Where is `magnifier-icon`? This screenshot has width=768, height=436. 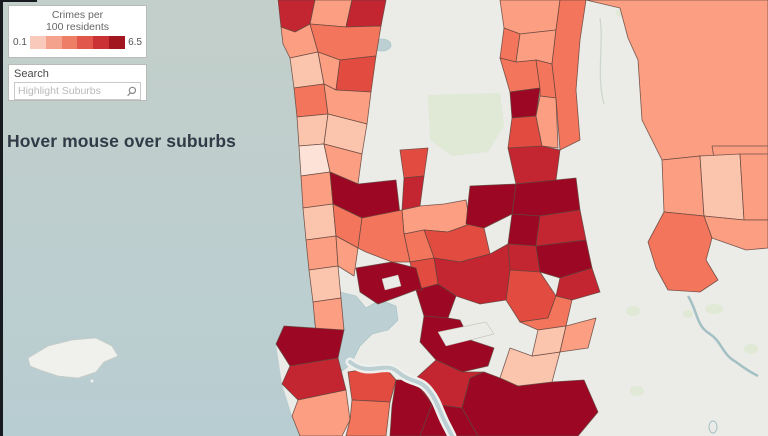
magnifier-icon is located at coordinates (131, 91).